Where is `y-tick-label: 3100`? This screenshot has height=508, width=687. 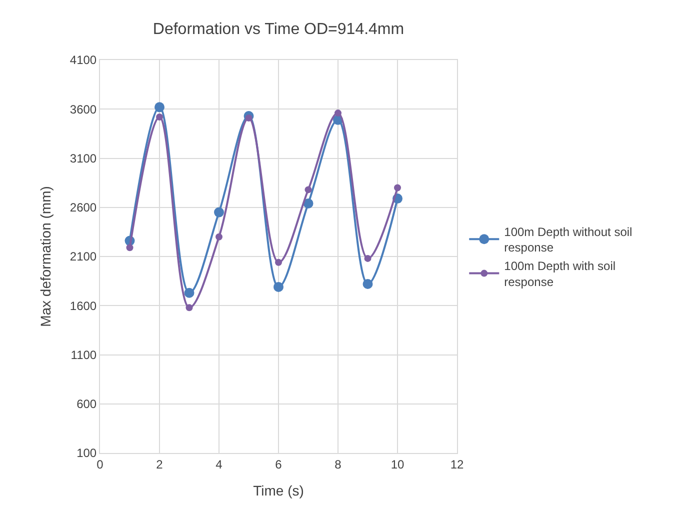
y-tick-label: 3100 is located at coordinates (83, 158).